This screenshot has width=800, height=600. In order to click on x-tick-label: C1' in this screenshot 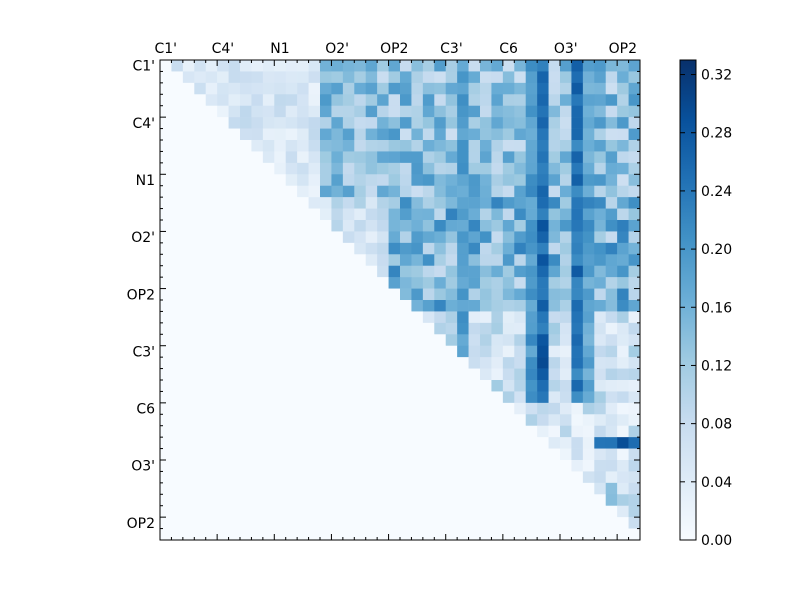, I will do `click(165, 49)`.